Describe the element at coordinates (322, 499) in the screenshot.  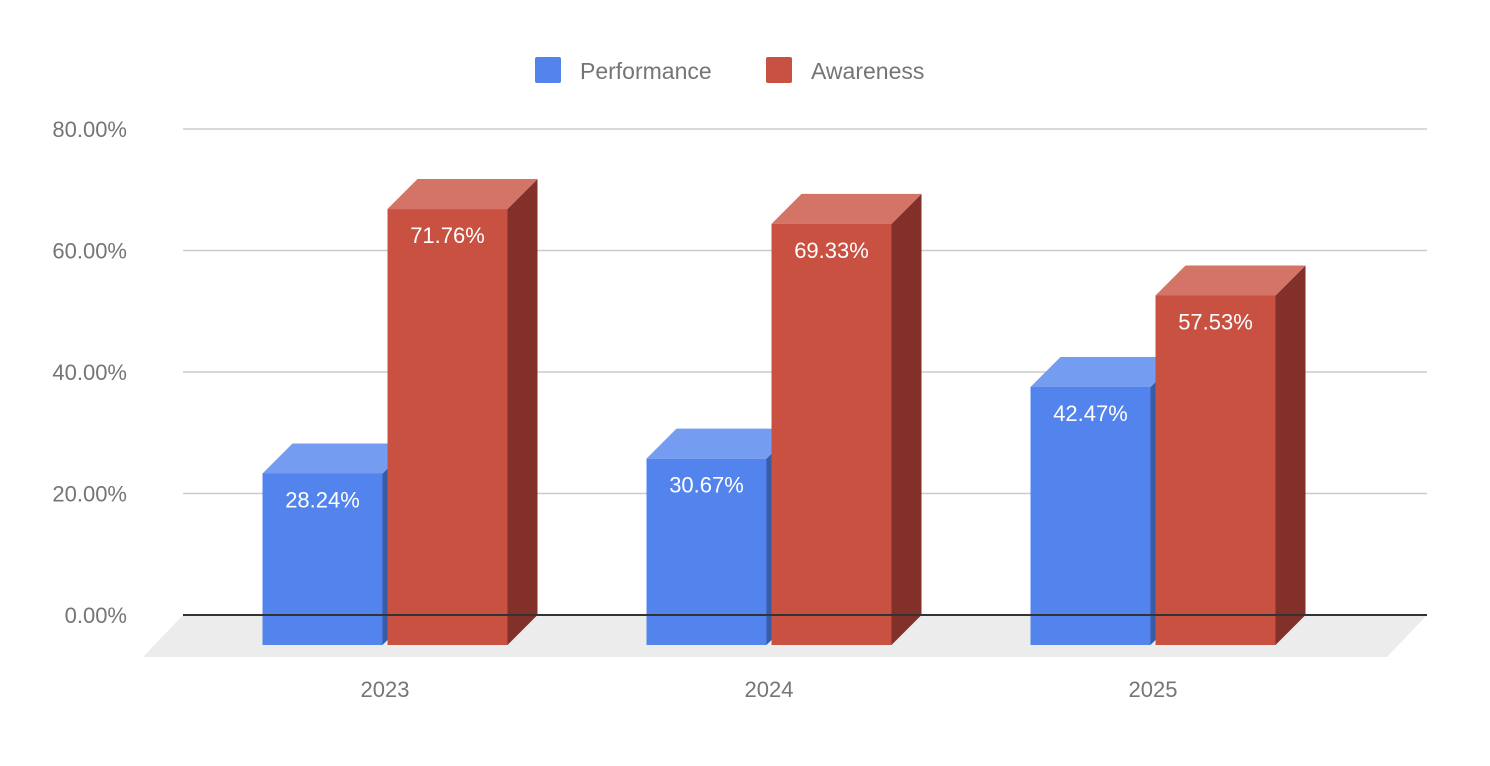
I see `data-label: 28.24%` at that location.